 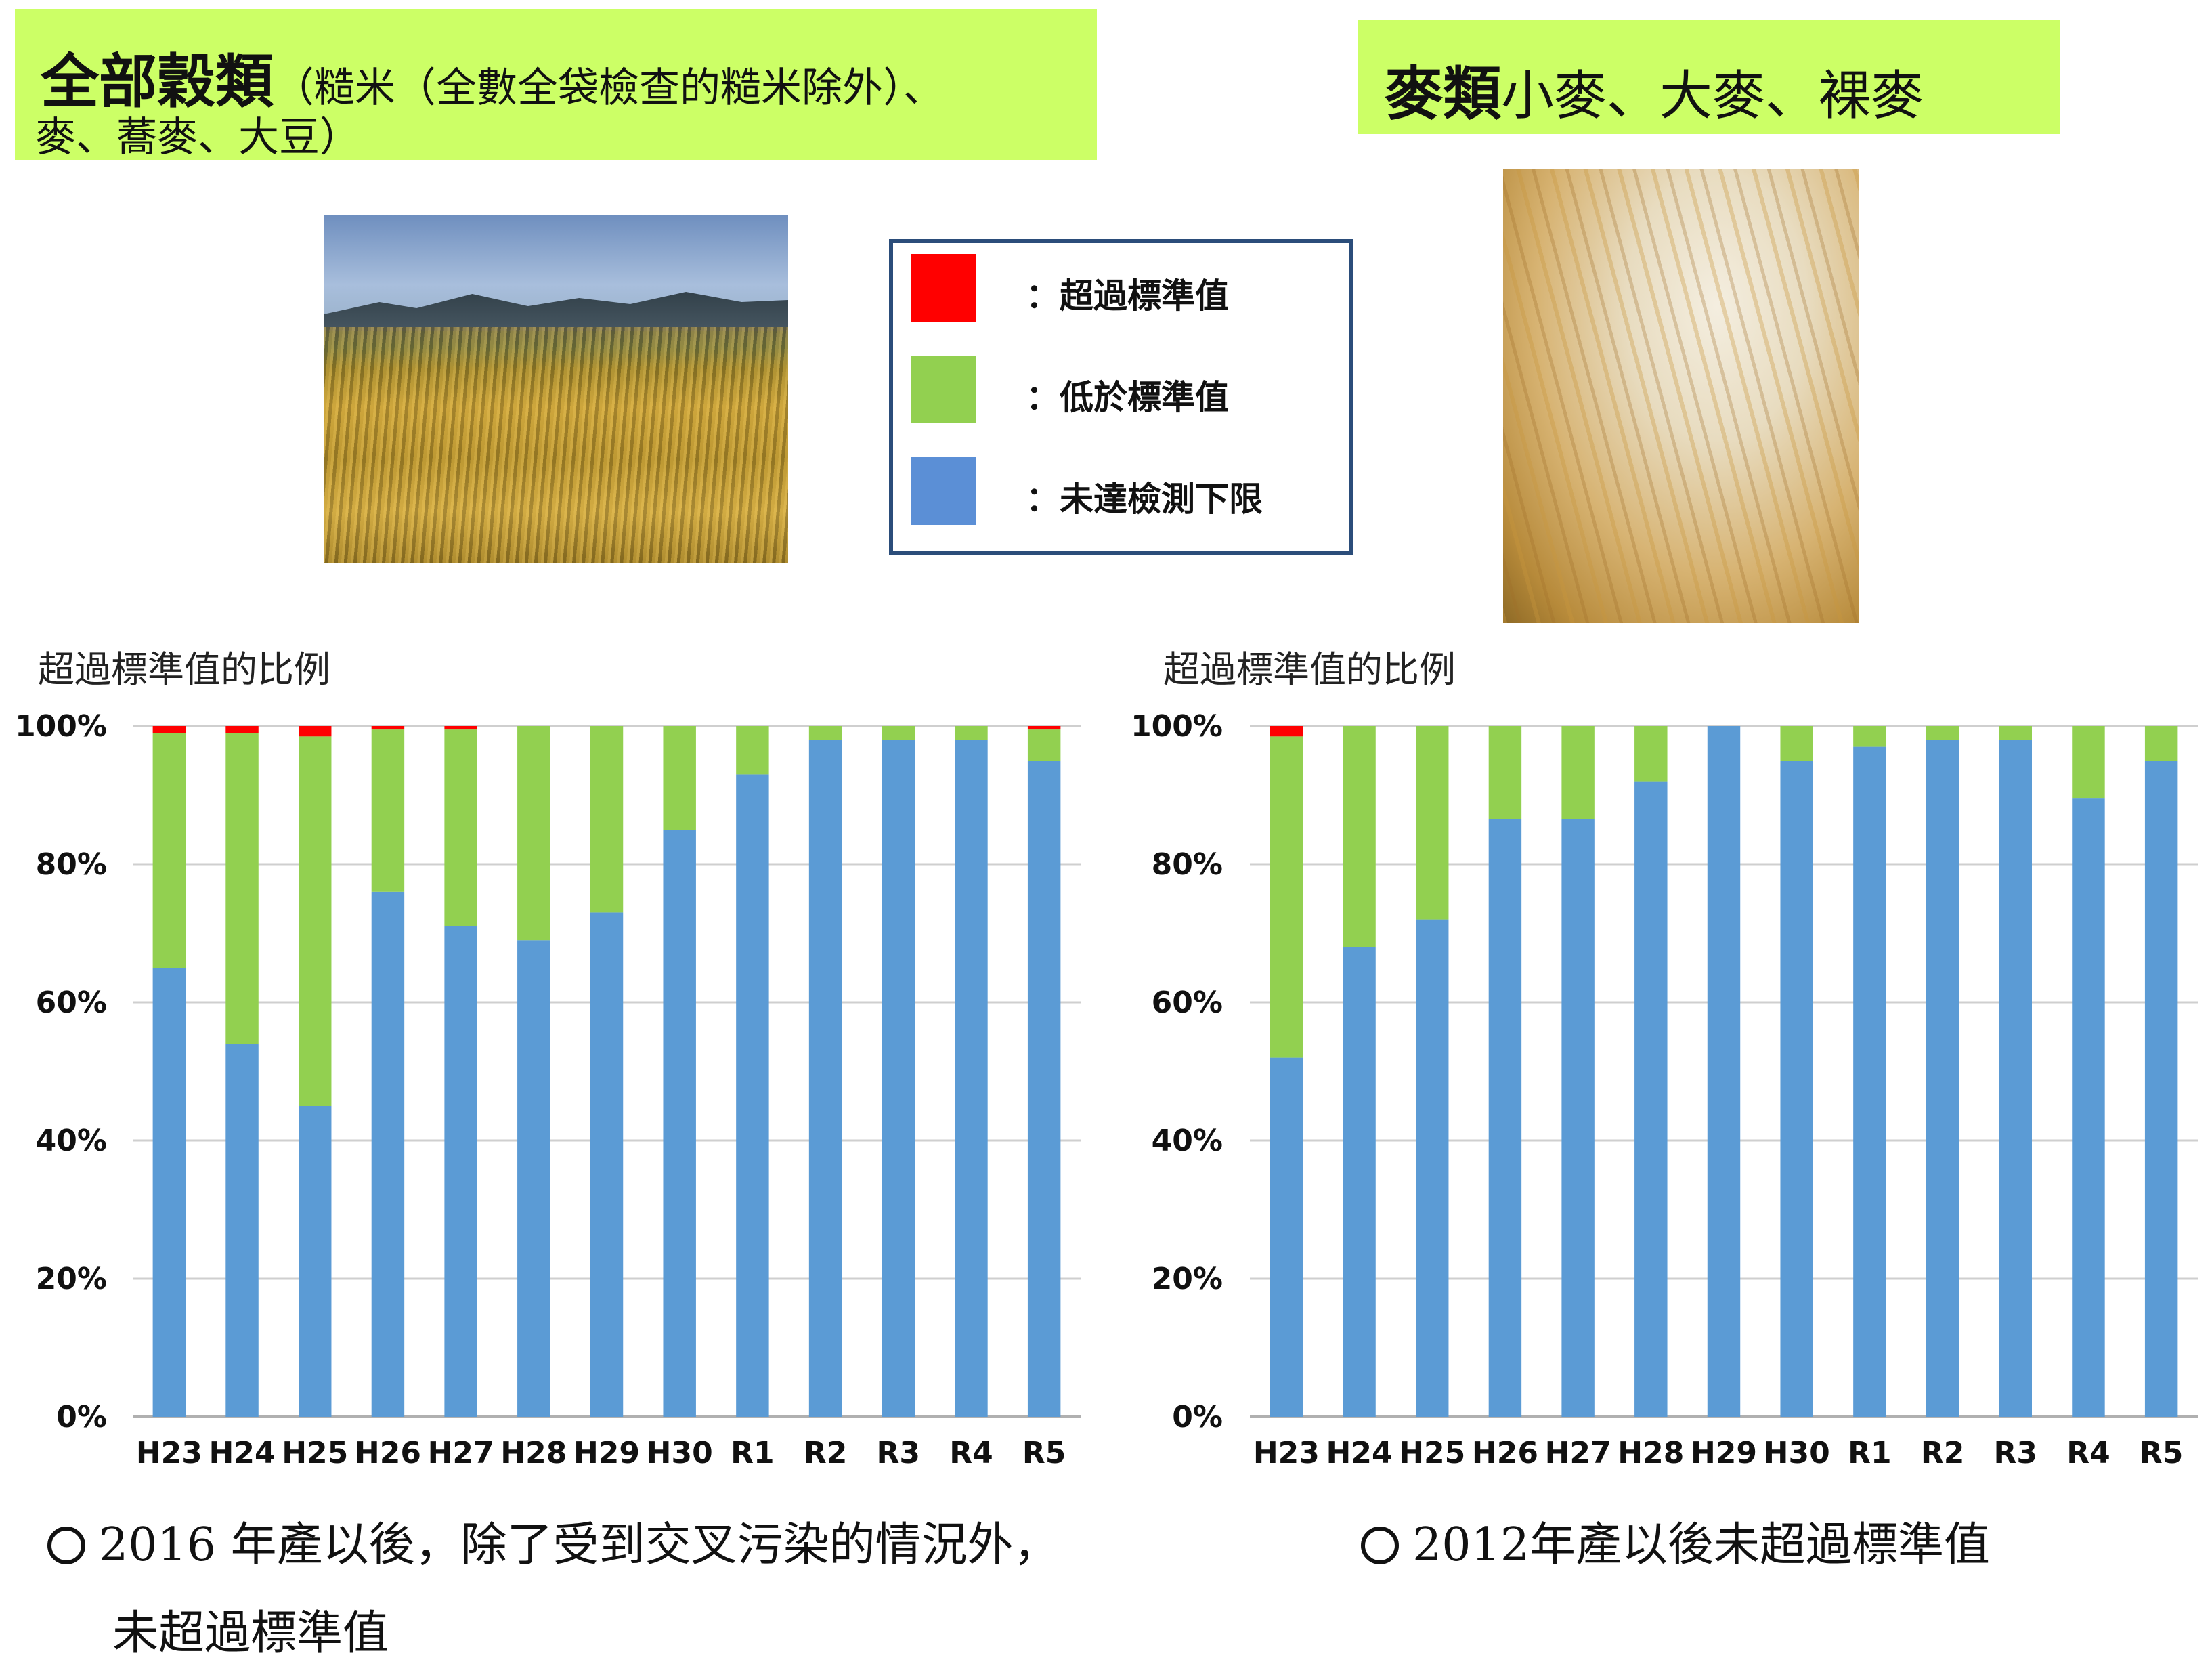 I want to click on wheat-field-photo, so click(x=556, y=389).